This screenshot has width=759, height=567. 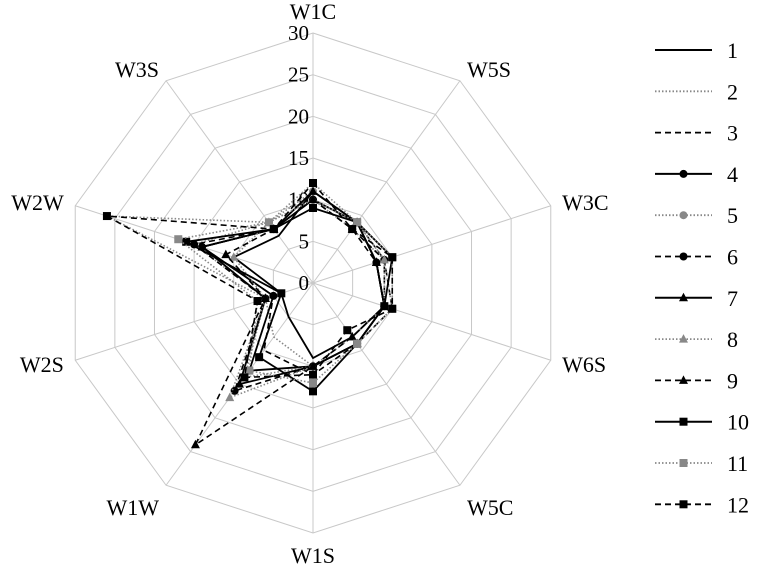 I want to click on axis-label-w2w: W2W, so click(x=37, y=202).